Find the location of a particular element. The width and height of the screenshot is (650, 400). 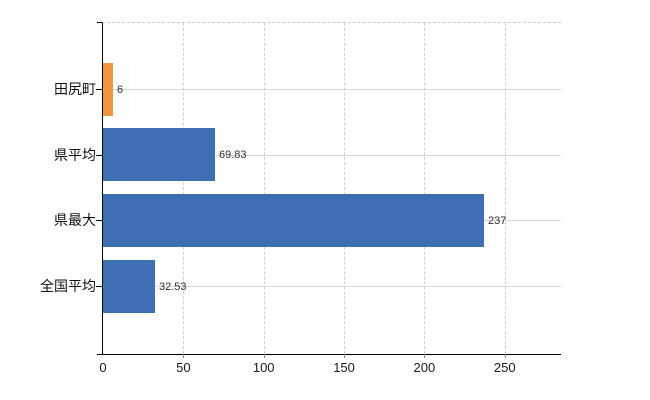

category-label-prefecture-average: 県平均 is located at coordinates (75, 154).